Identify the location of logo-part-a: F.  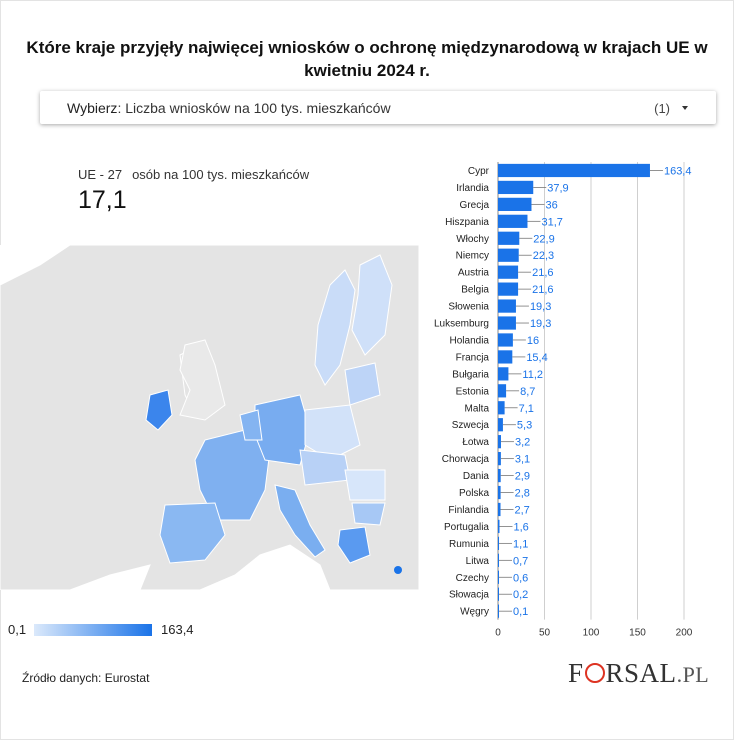
(576, 673).